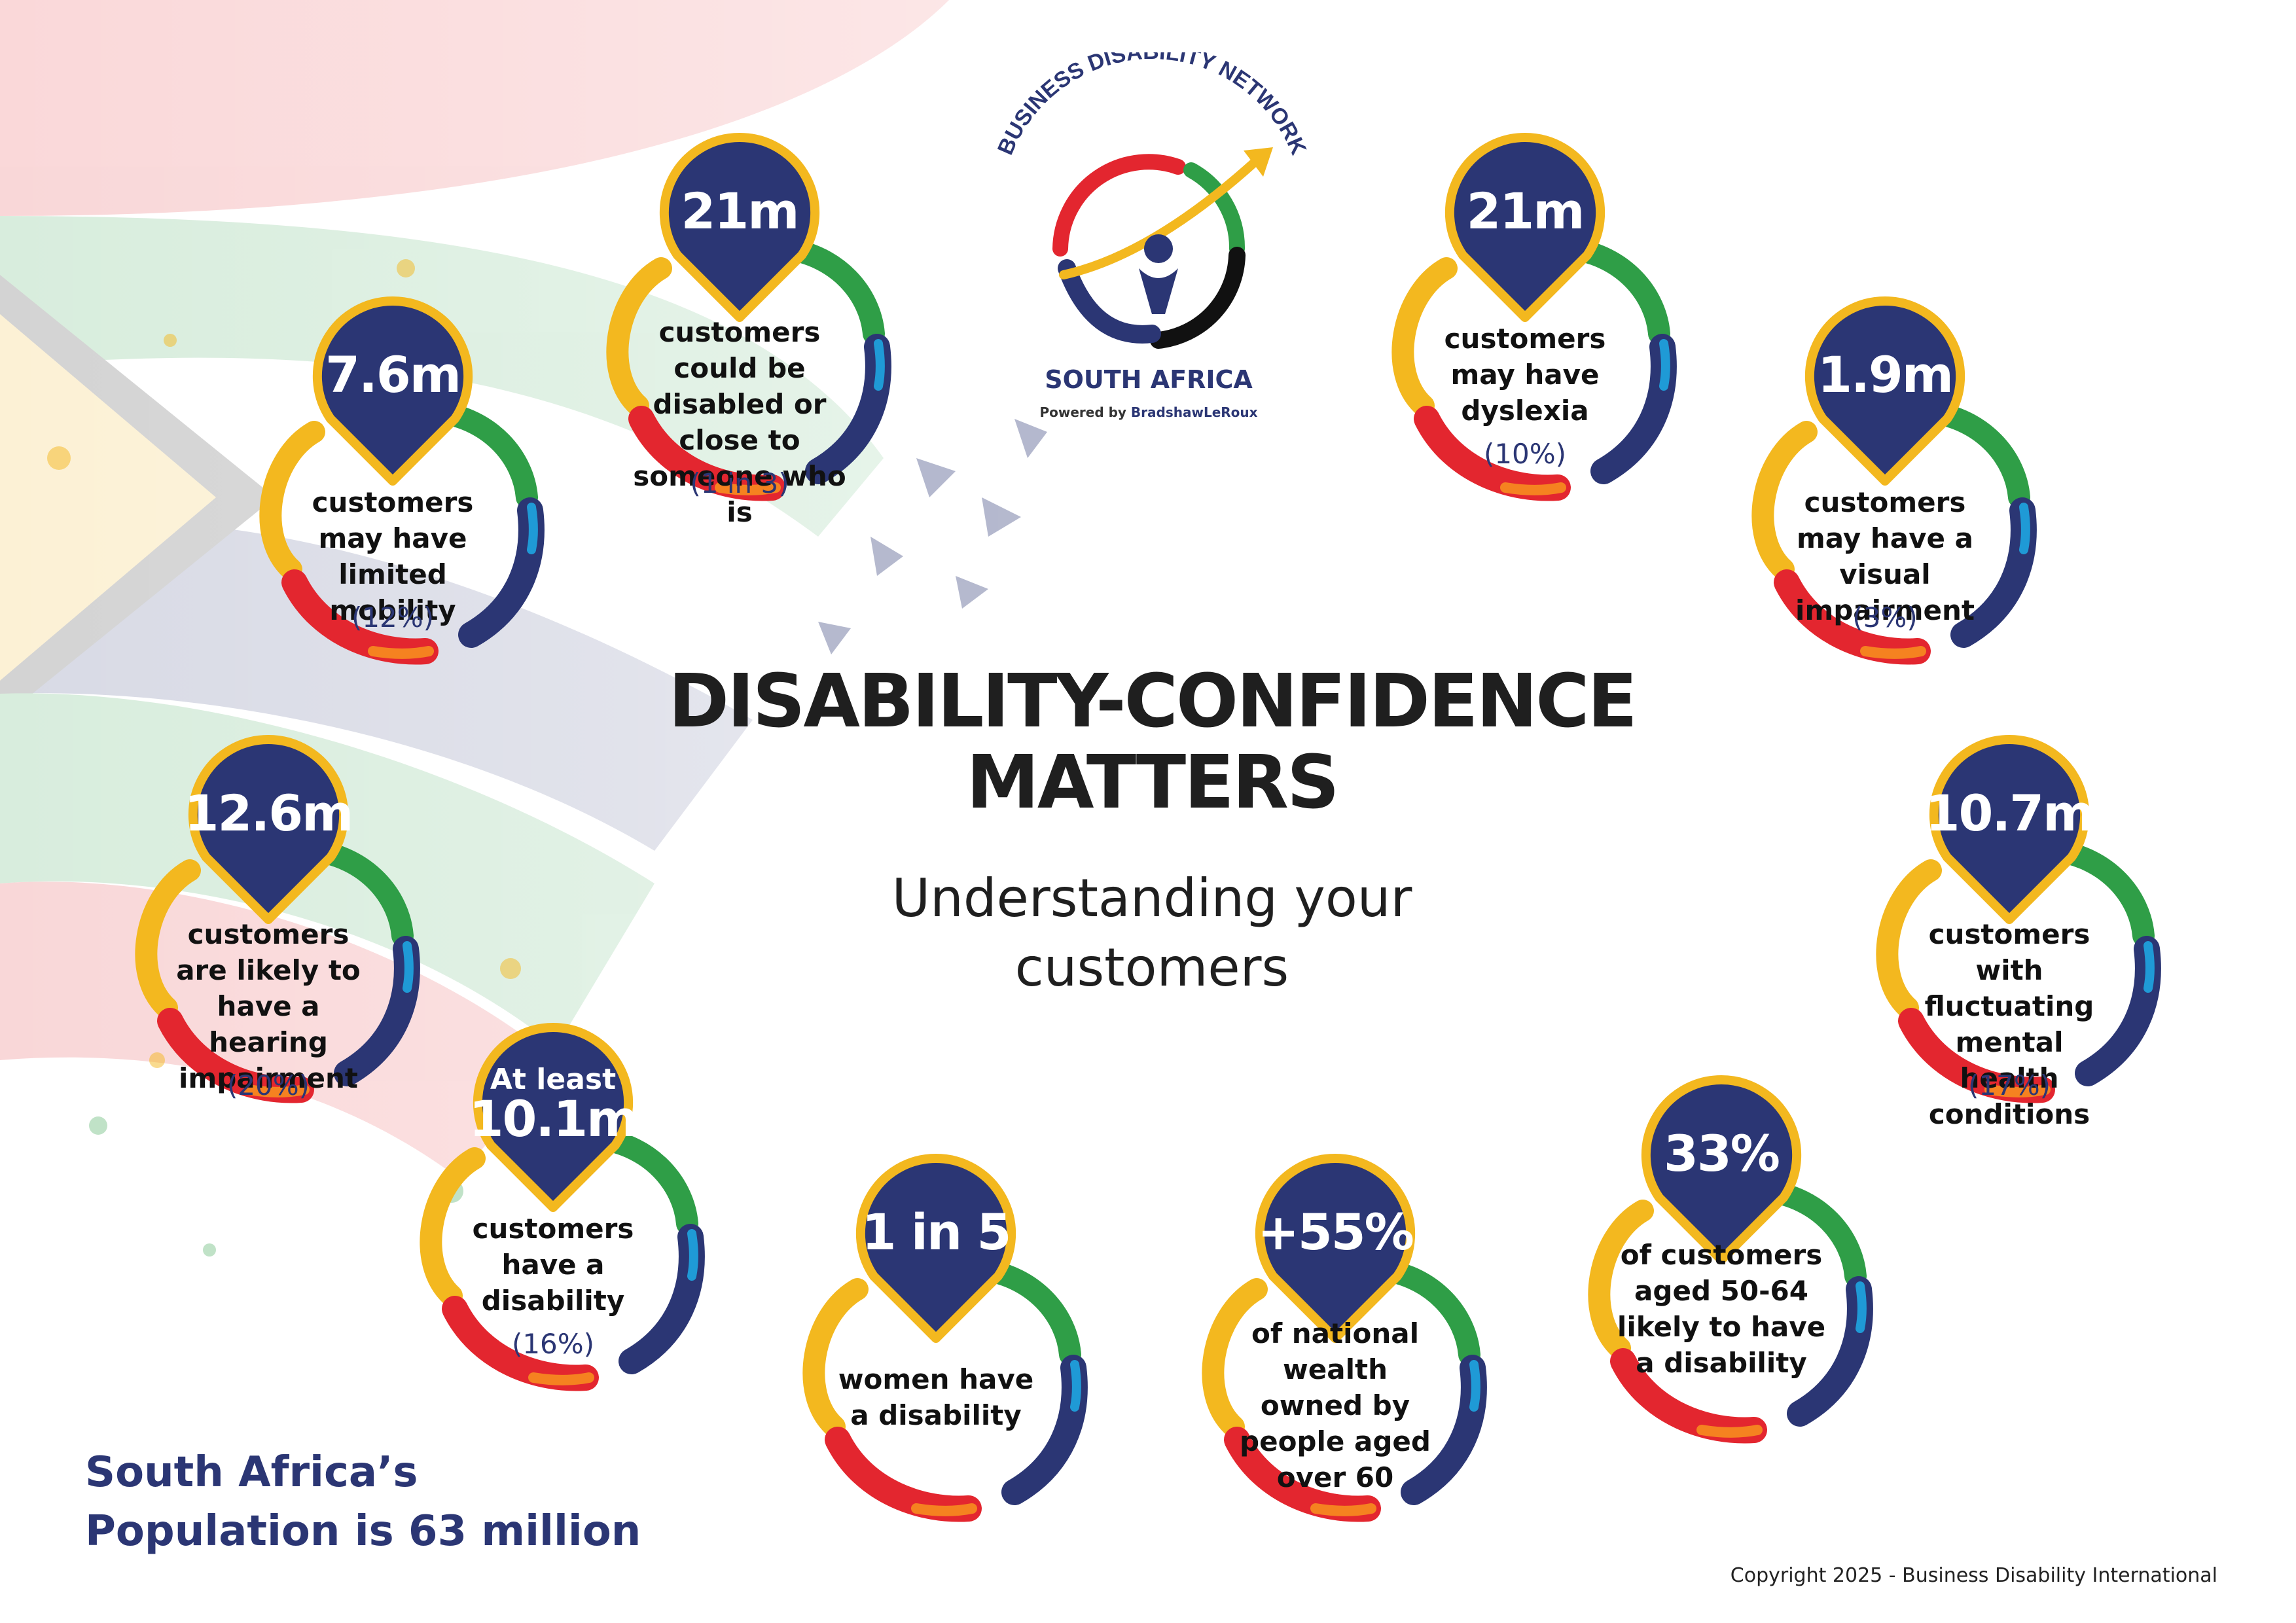 Image resolution: width=2296 pixels, height=1623 pixels. I want to click on stat-number: 10.7m, so click(2010, 813).